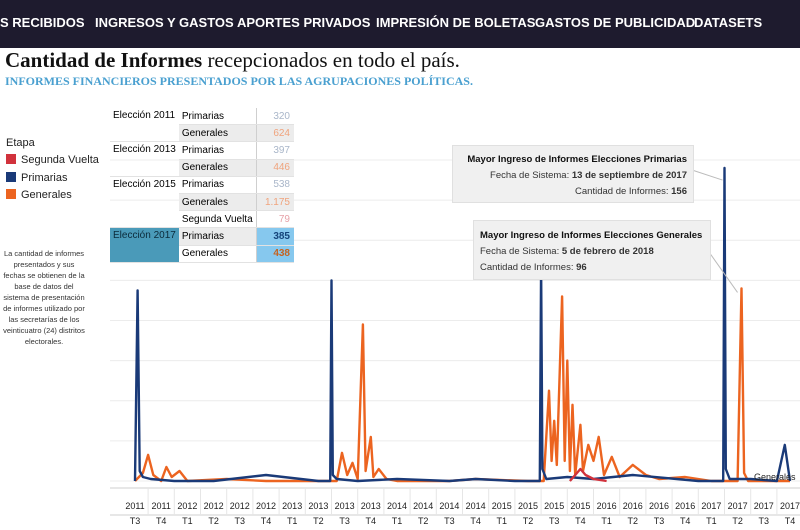 This screenshot has height=530, width=800. I want to click on legend-item-primarias: Primarias, so click(36, 179).